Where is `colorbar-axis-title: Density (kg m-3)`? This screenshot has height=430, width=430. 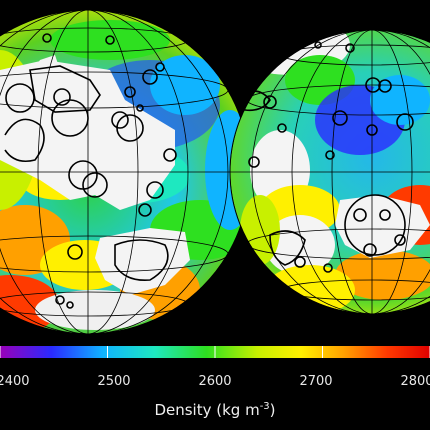 colorbar-axis-title: Density (kg m-3) is located at coordinates (214, 410).